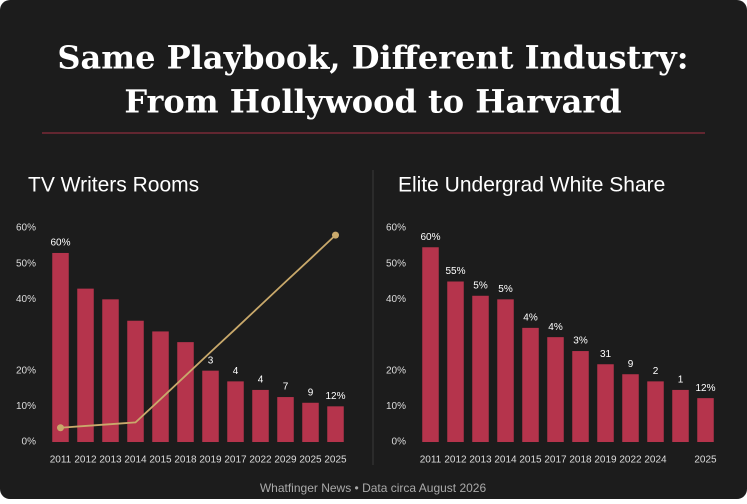 The height and width of the screenshot is (504, 747). Describe the element at coordinates (580, 341) in the screenshot. I see `bar-label: 3%` at that location.